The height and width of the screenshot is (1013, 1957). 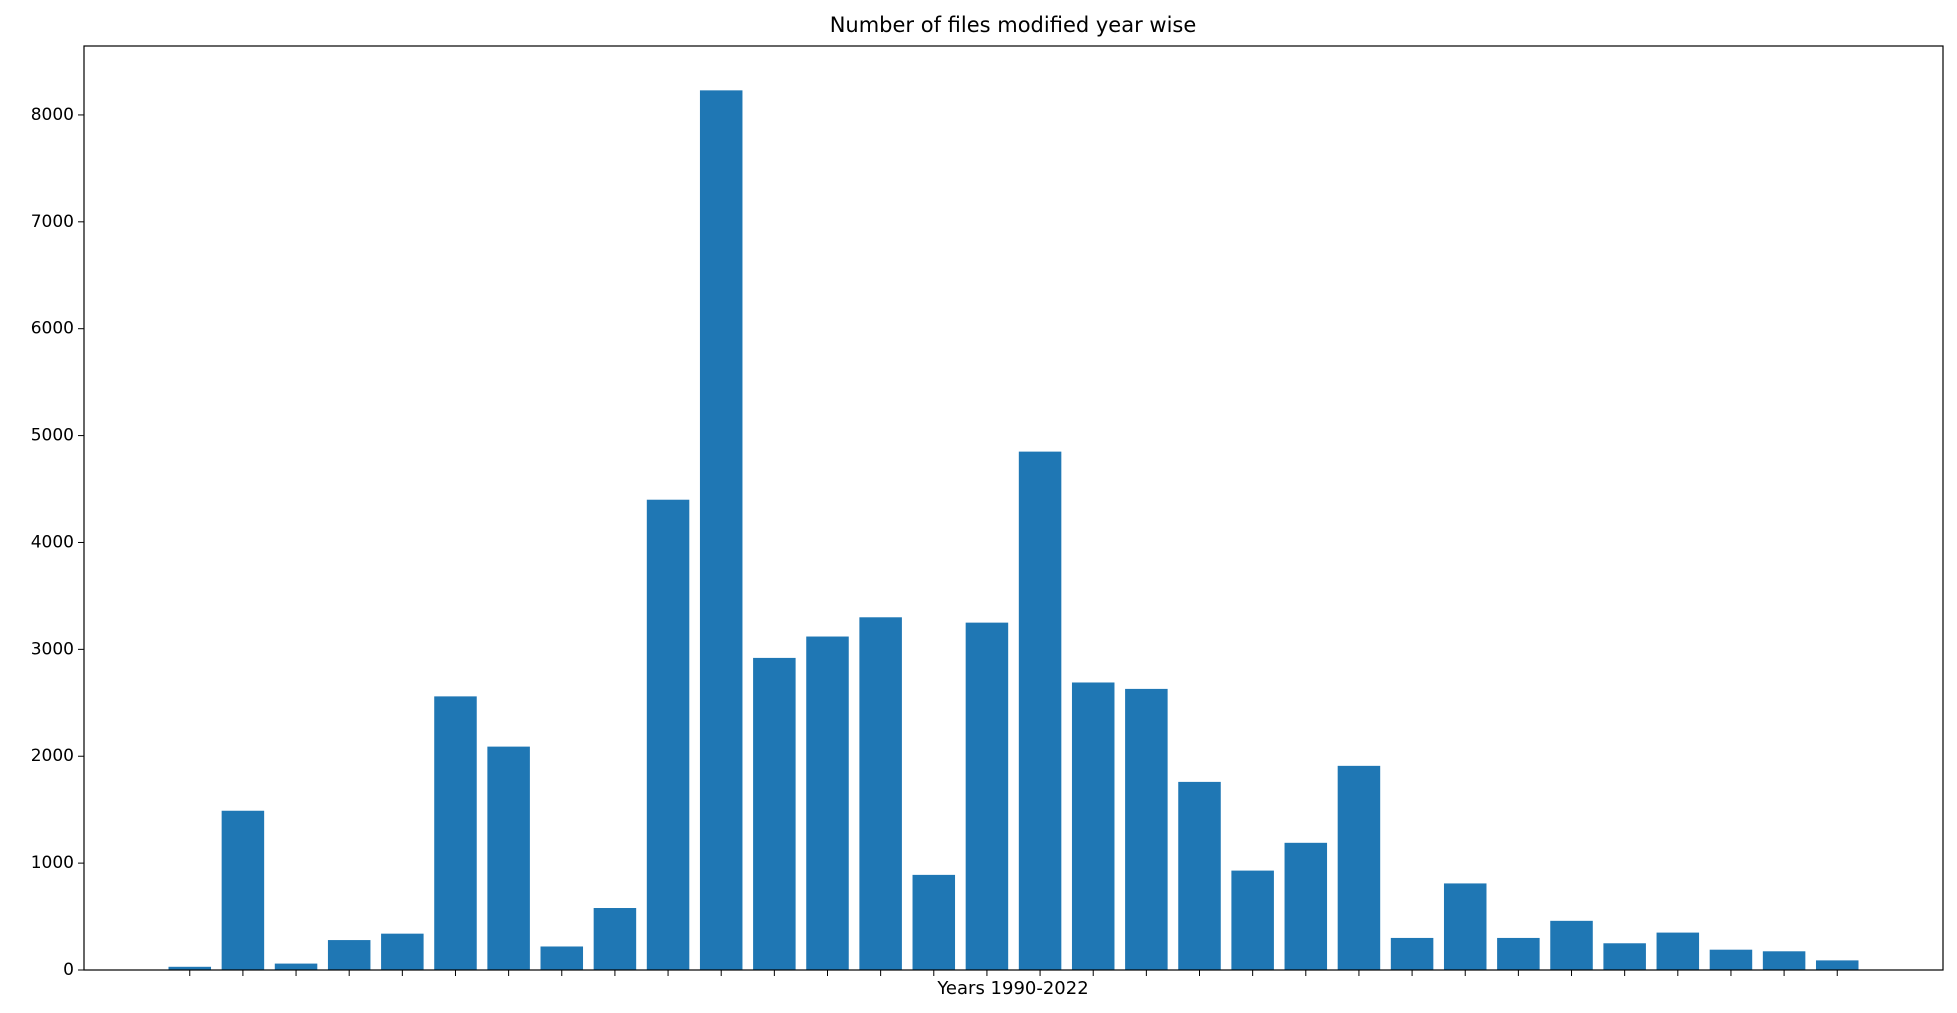 I want to click on y-tick-label: 0, so click(x=68, y=970).